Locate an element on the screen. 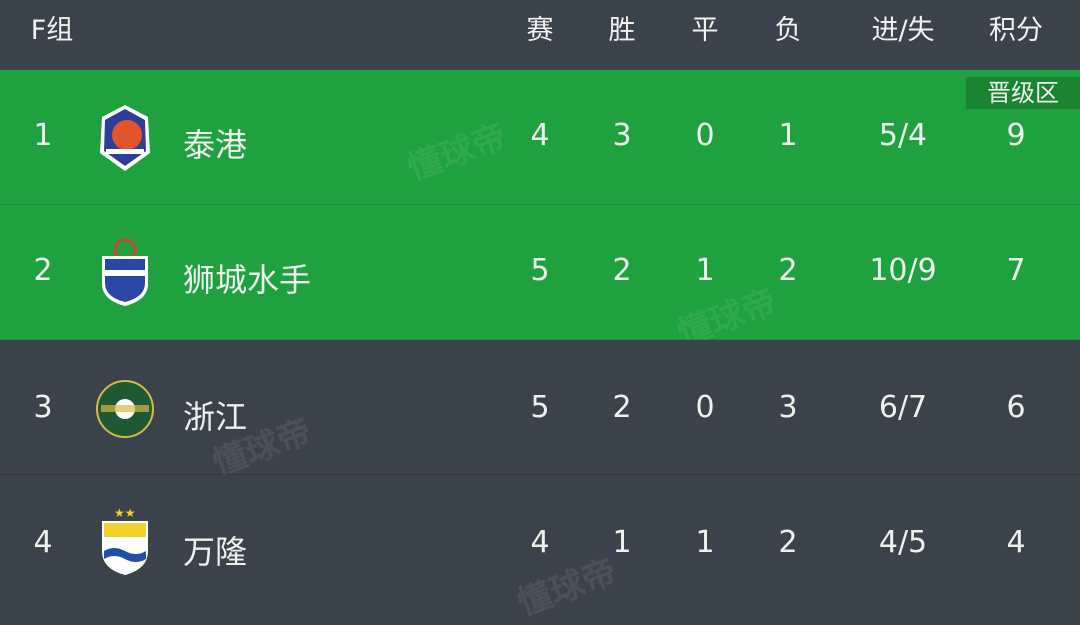 Image resolution: width=1080 pixels, height=625 pixels. col-goals: 进/失 is located at coordinates (903, 30).